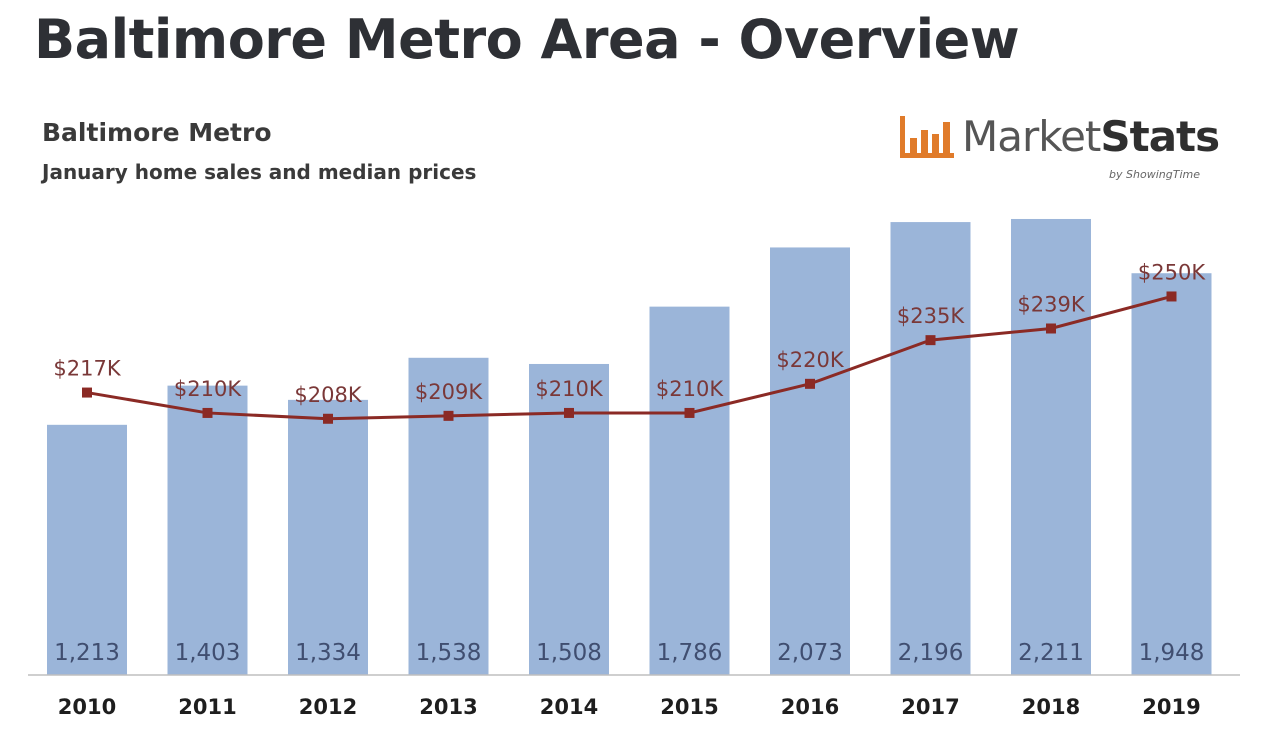 The height and width of the screenshot is (750, 1272). I want to click on page-title: Baltimore Metro Area - Overview, so click(527, 39).